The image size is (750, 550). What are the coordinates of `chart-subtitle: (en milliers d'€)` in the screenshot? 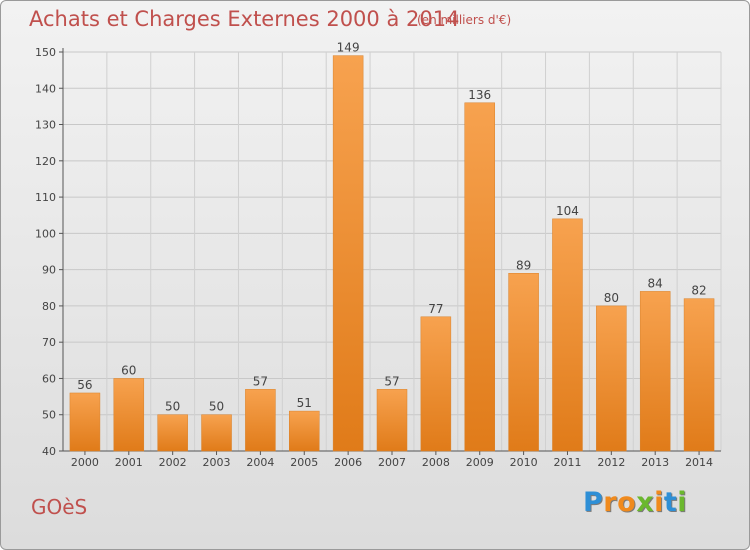 It's located at (464, 20).